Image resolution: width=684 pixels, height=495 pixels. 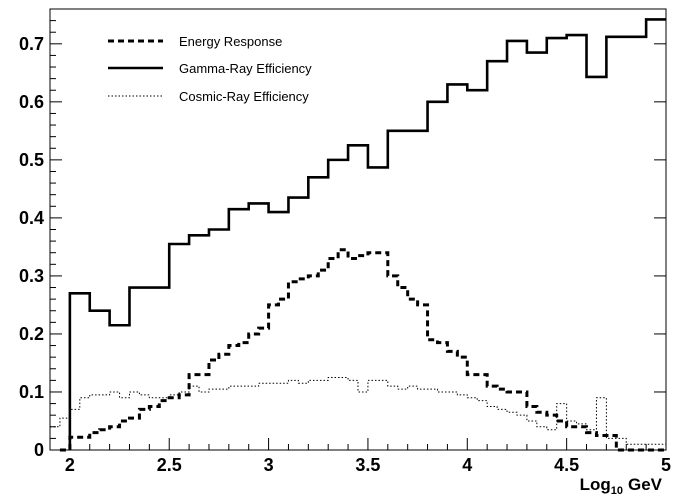 What do you see at coordinates (169, 465) in the screenshot?
I see `x-tick-label: 2.5` at bounding box center [169, 465].